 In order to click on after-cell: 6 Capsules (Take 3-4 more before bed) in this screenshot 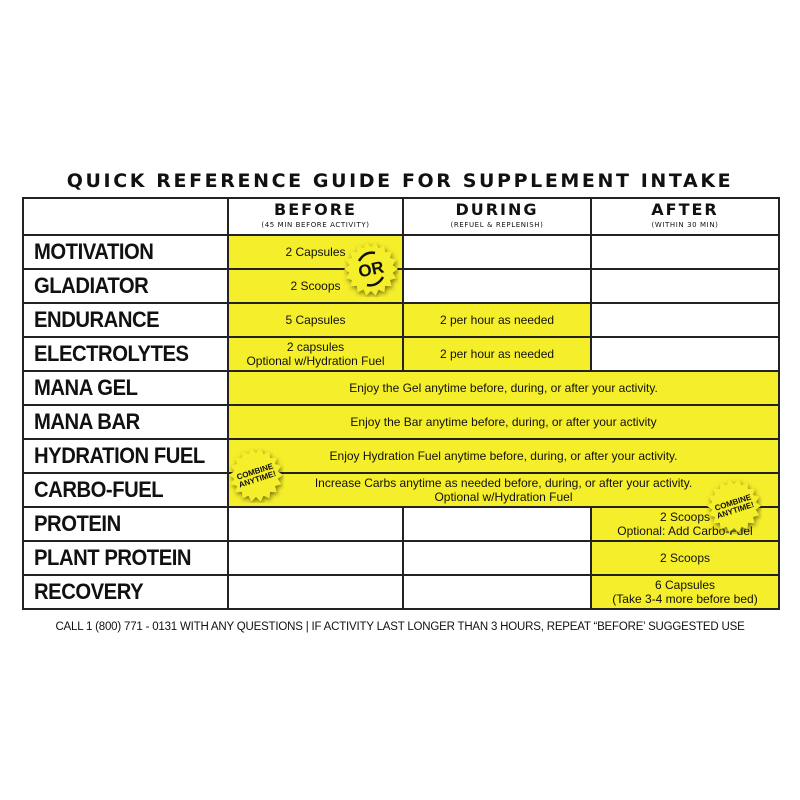, I will do `click(685, 592)`.